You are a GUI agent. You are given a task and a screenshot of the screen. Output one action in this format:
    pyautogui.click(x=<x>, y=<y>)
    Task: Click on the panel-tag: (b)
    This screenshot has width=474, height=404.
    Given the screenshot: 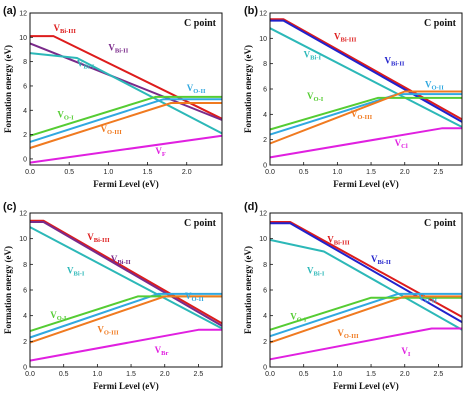 What is the action you would take?
    pyautogui.click(x=251, y=11)
    